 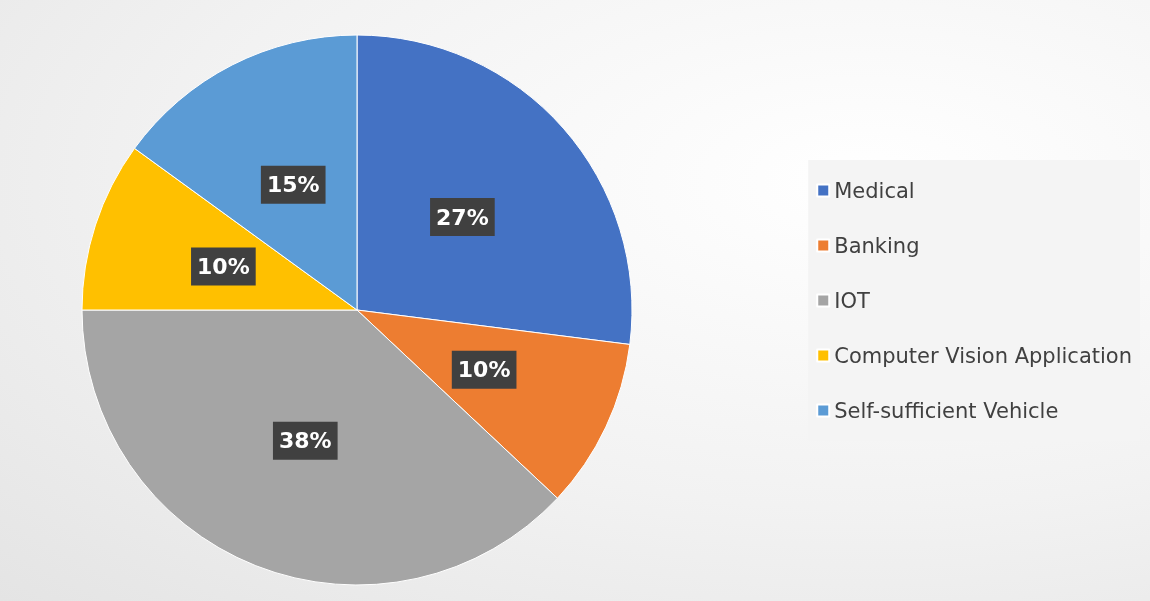 I want to click on legend-label: Medical, so click(x=874, y=190).